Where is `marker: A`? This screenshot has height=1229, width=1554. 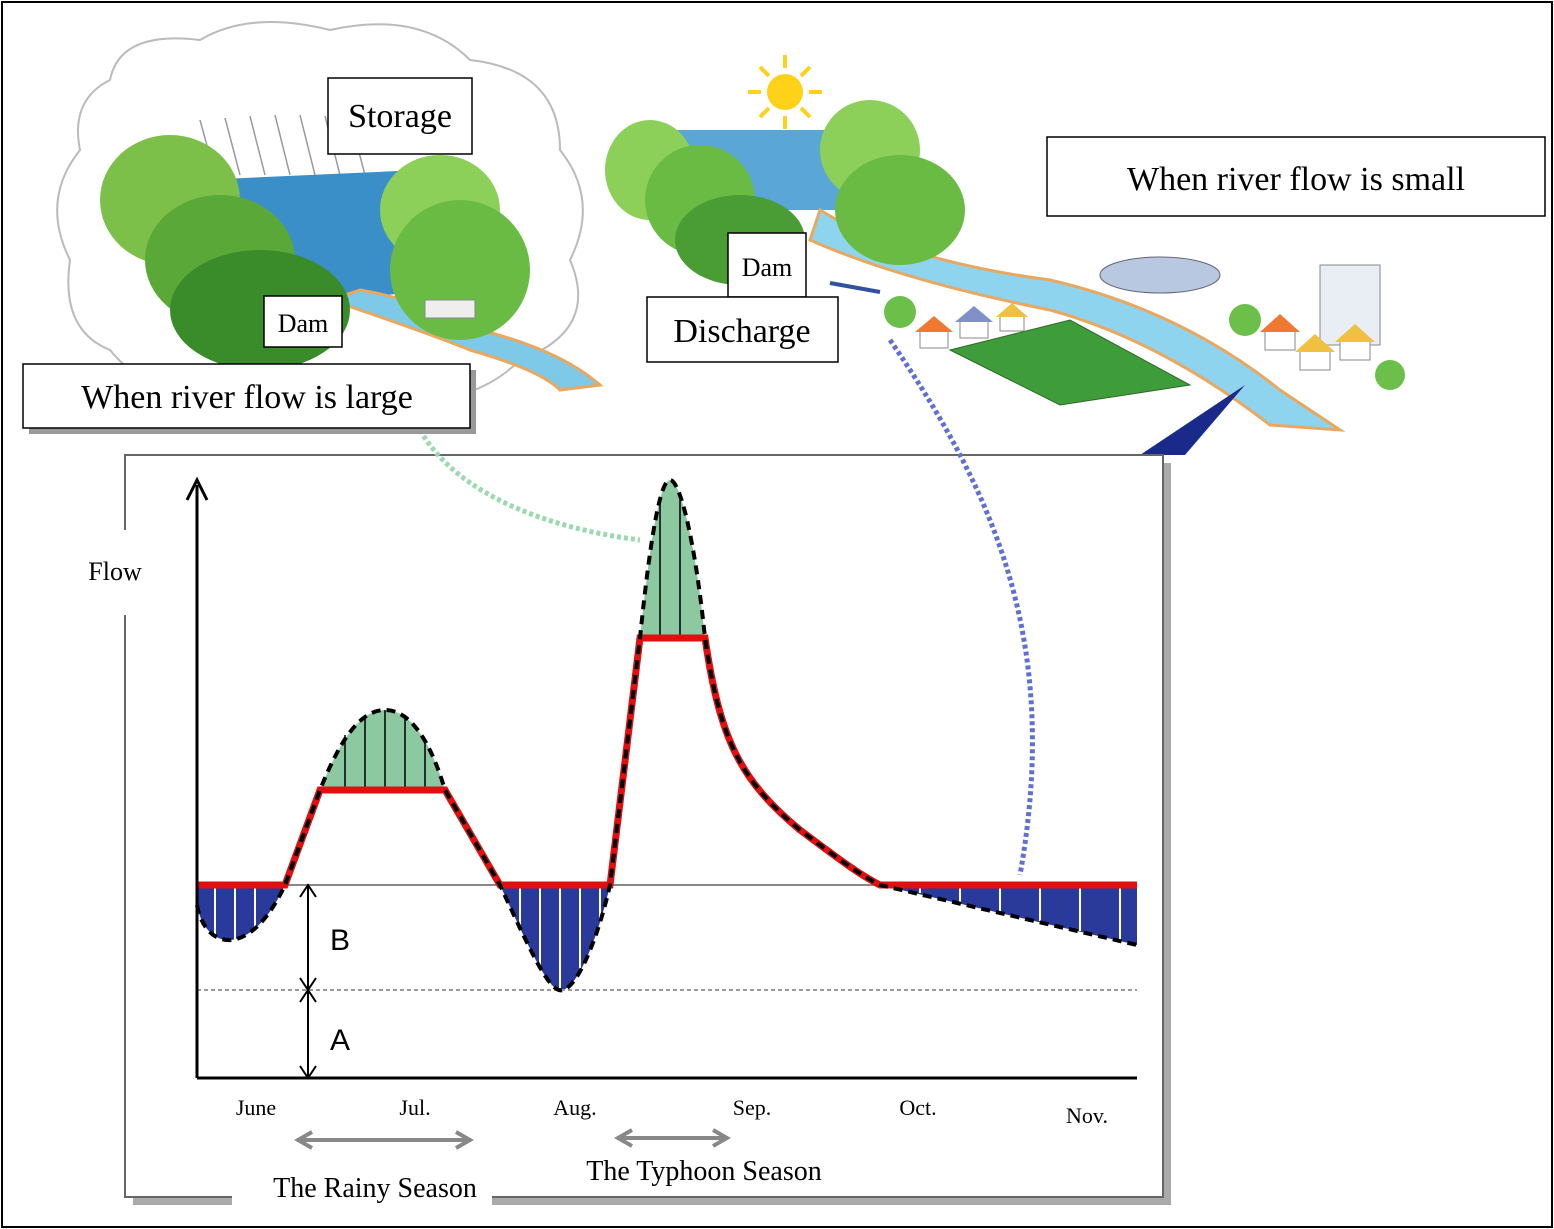 marker: A is located at coordinates (340, 1040).